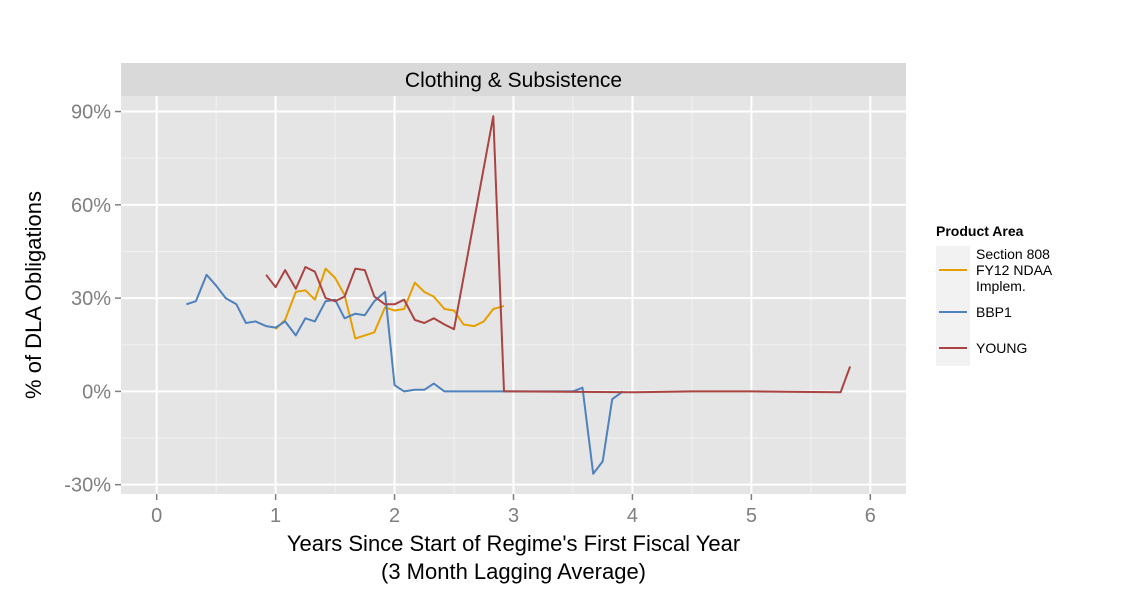 Image resolution: width=1125 pixels, height=600 pixels. Describe the element at coordinates (87, 486) in the screenshot. I see `y-tick-label: -30%` at that location.